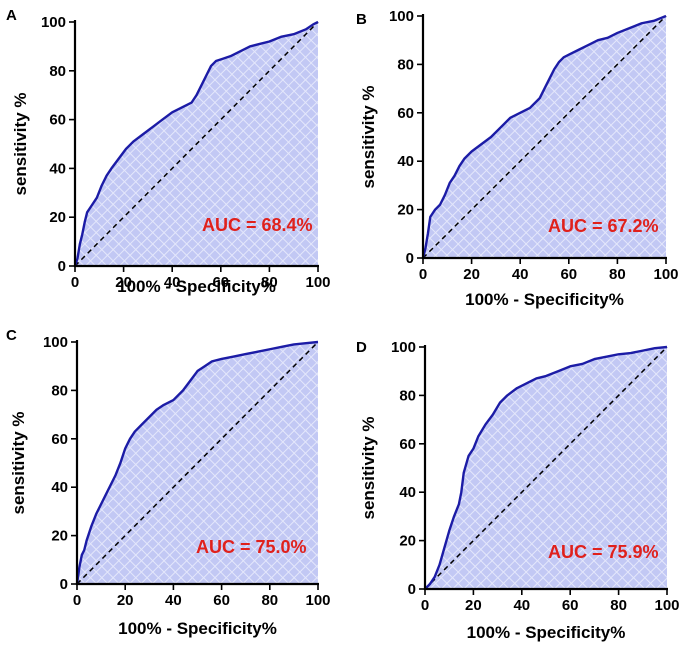 The height and width of the screenshot is (647, 686). I want to click on x-tick-label-c-80: 80, so click(269, 600).